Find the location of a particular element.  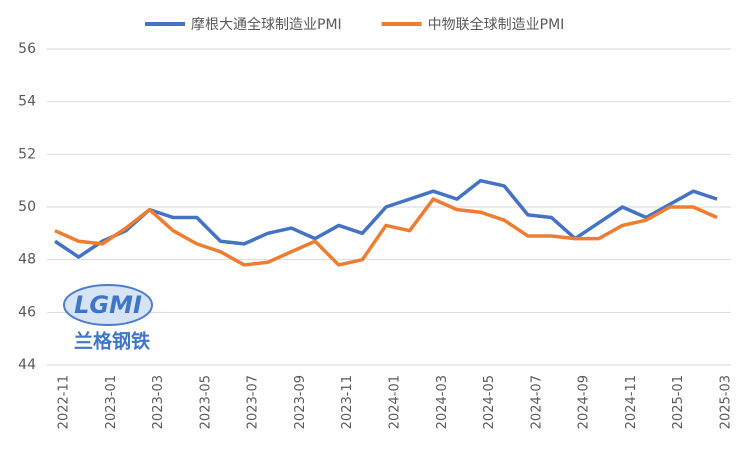

logo-text: LGMI is located at coordinates (108, 305).